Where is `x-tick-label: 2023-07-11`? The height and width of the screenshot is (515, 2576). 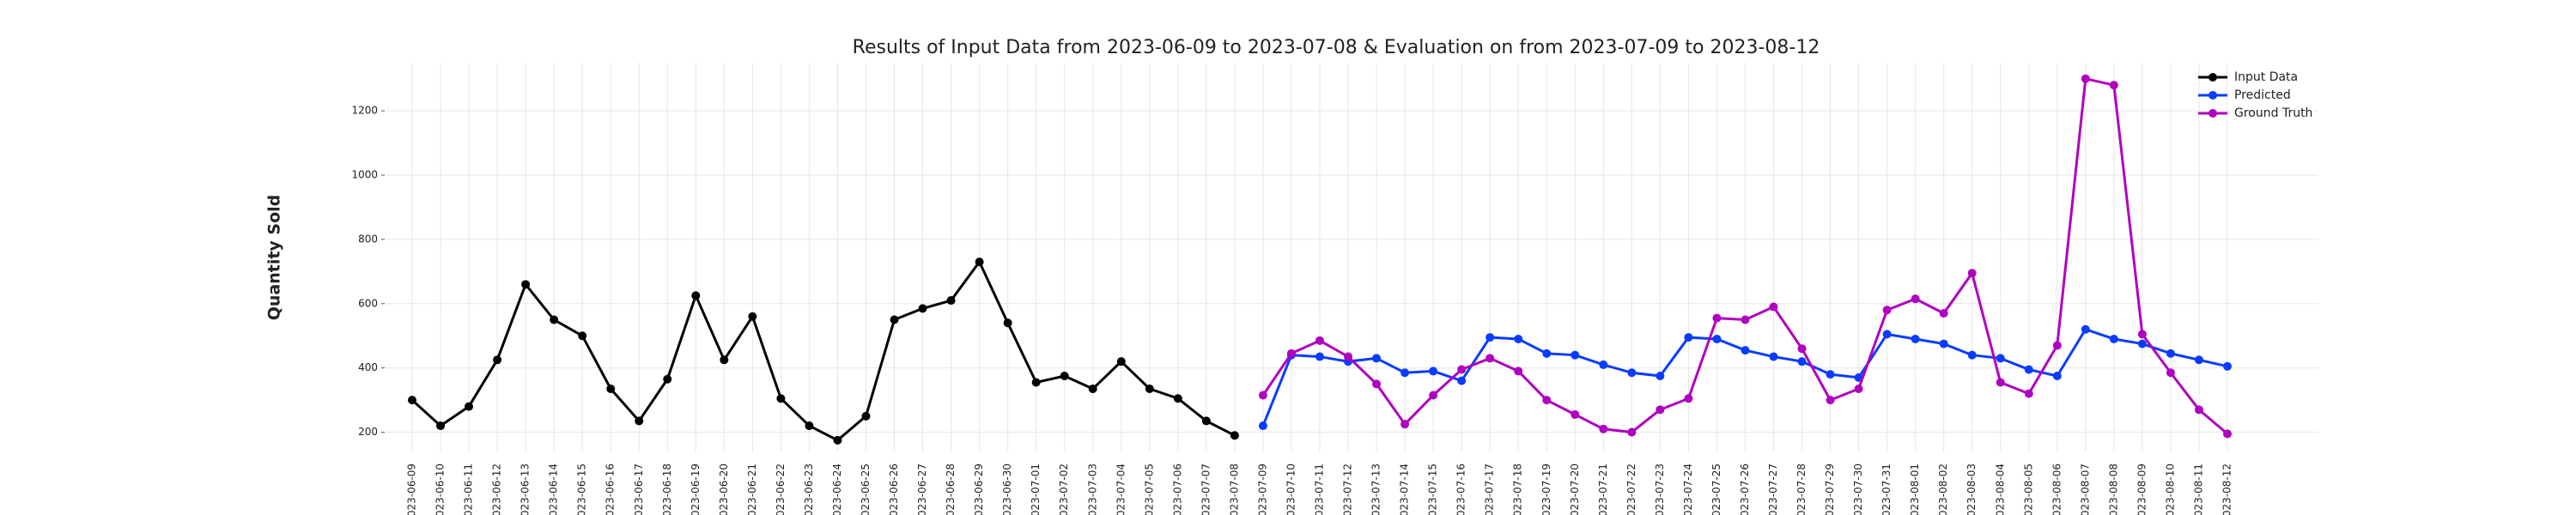 x-tick-label: 2023-07-11 is located at coordinates (1320, 489).